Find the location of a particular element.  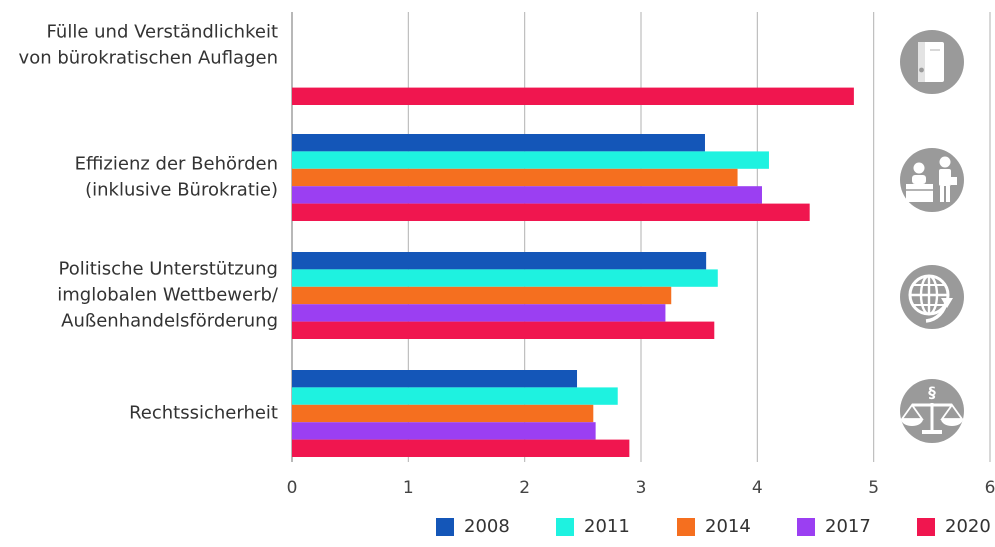

legend-label: 2017 is located at coordinates (848, 526).